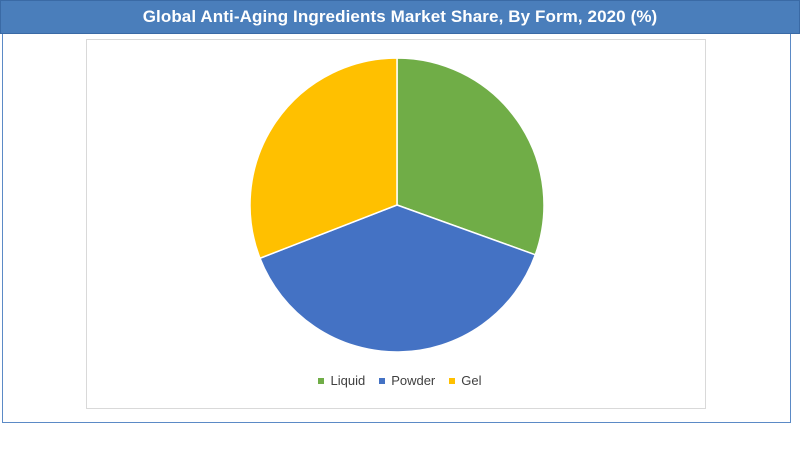 The height and width of the screenshot is (469, 800). Describe the element at coordinates (382, 380) in the screenshot. I see `legend-swatch-powder` at that location.